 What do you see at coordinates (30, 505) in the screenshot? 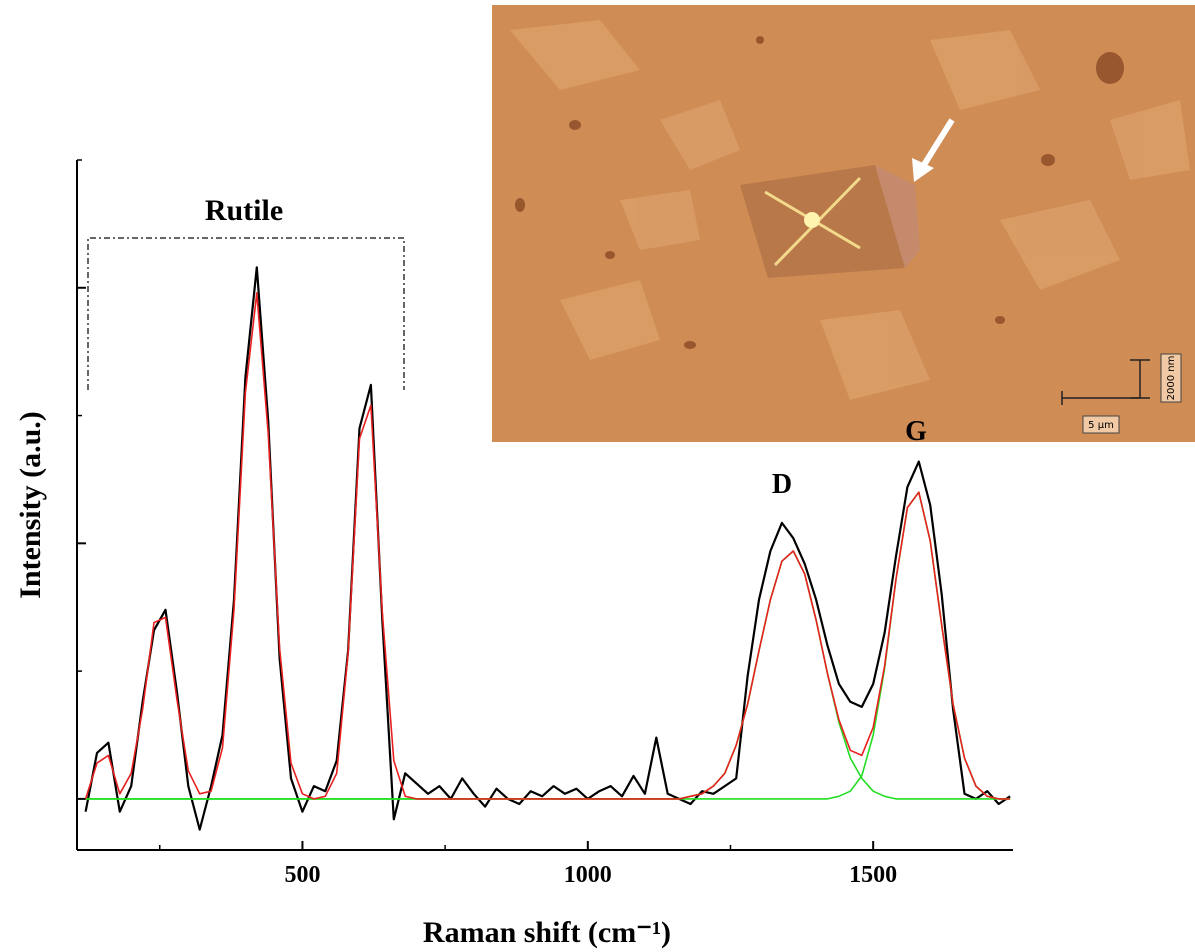
I see `y-axis-label: Intensity (a.u.)` at bounding box center [30, 505].